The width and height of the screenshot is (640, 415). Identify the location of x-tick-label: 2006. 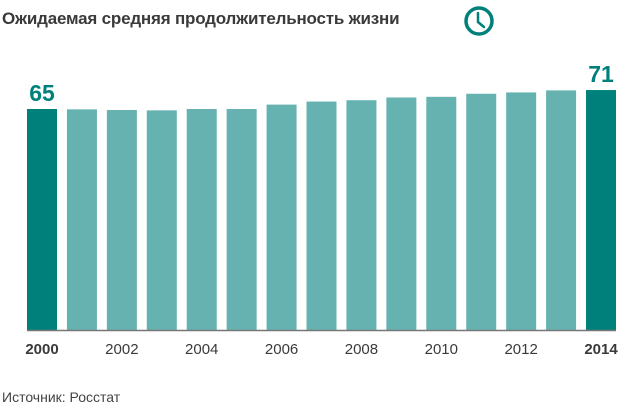
(281, 349).